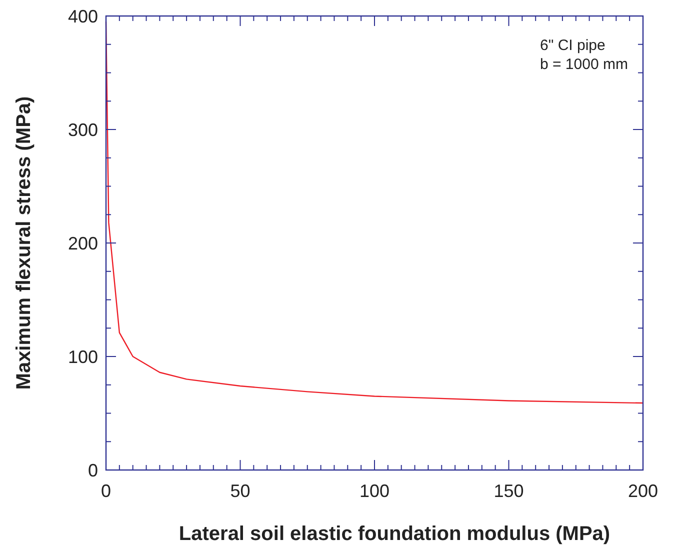 This screenshot has height=550, width=673. What do you see at coordinates (83, 243) in the screenshot?
I see `y-tick-label: 200` at bounding box center [83, 243].